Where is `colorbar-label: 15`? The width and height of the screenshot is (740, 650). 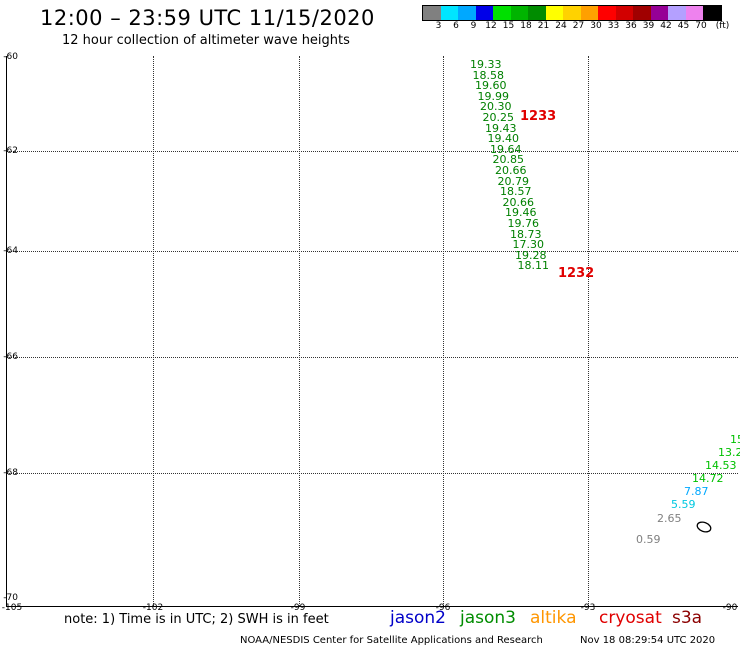
colorbar-label: 15 is located at coordinates (508, 26).